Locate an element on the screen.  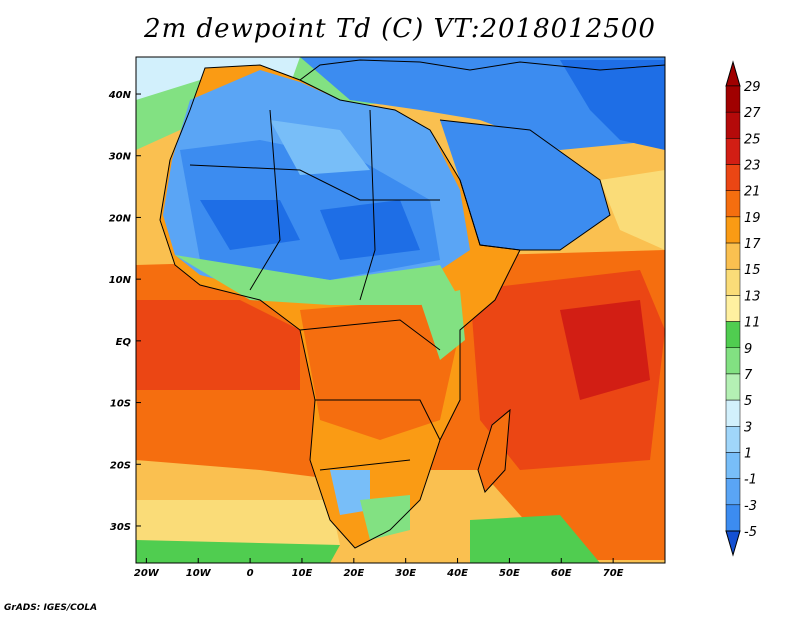
colorbar-label: 11 is located at coordinates (752, 323).